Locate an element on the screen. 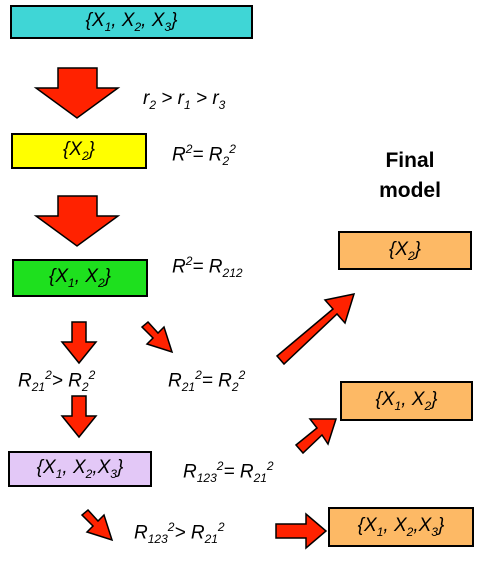 This screenshot has height=570, width=481. box-x1-x2: {X1, X2} is located at coordinates (80, 278).